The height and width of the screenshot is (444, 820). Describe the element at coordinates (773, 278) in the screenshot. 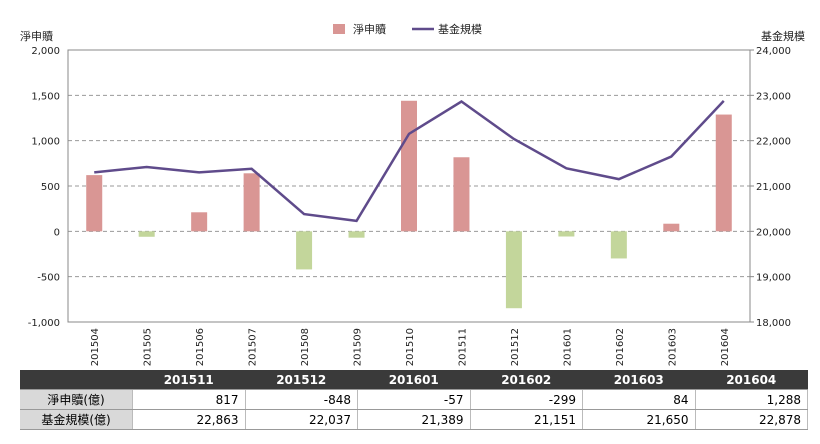

I see `y2-tick-label: 19,000` at that location.